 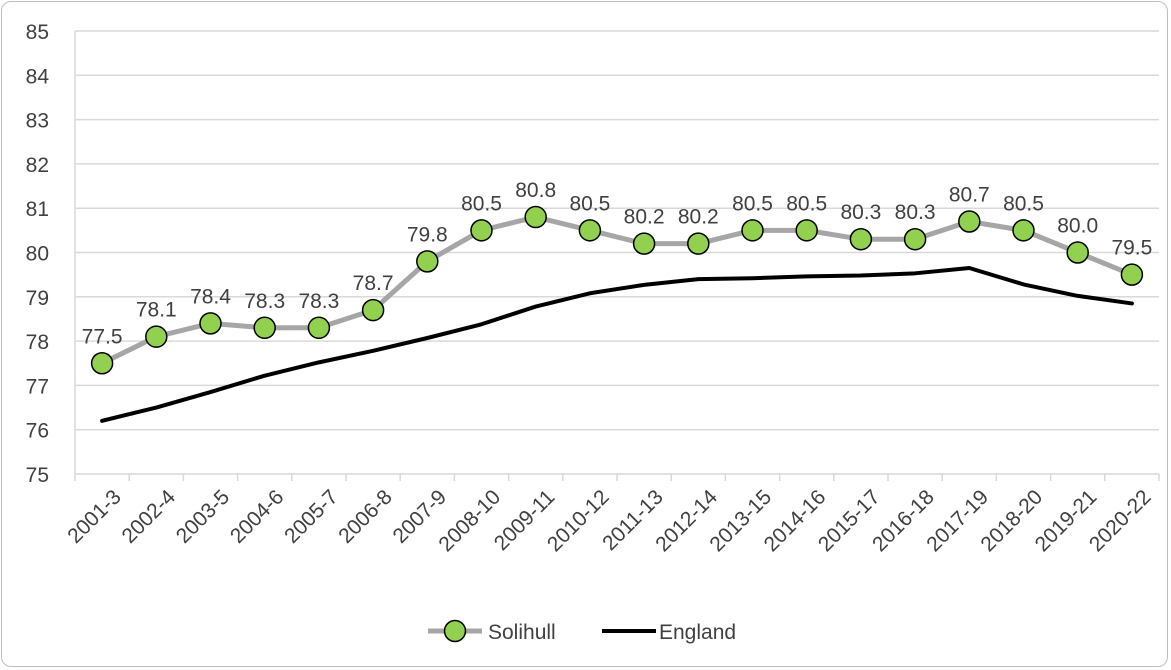 I want to click on y-tick-label: 84, so click(x=38, y=76).